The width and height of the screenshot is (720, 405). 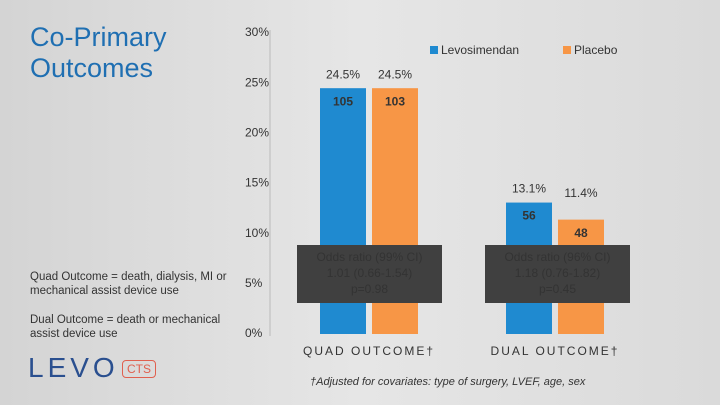 I want to click on y-tick-label: 30%, so click(x=257, y=32).